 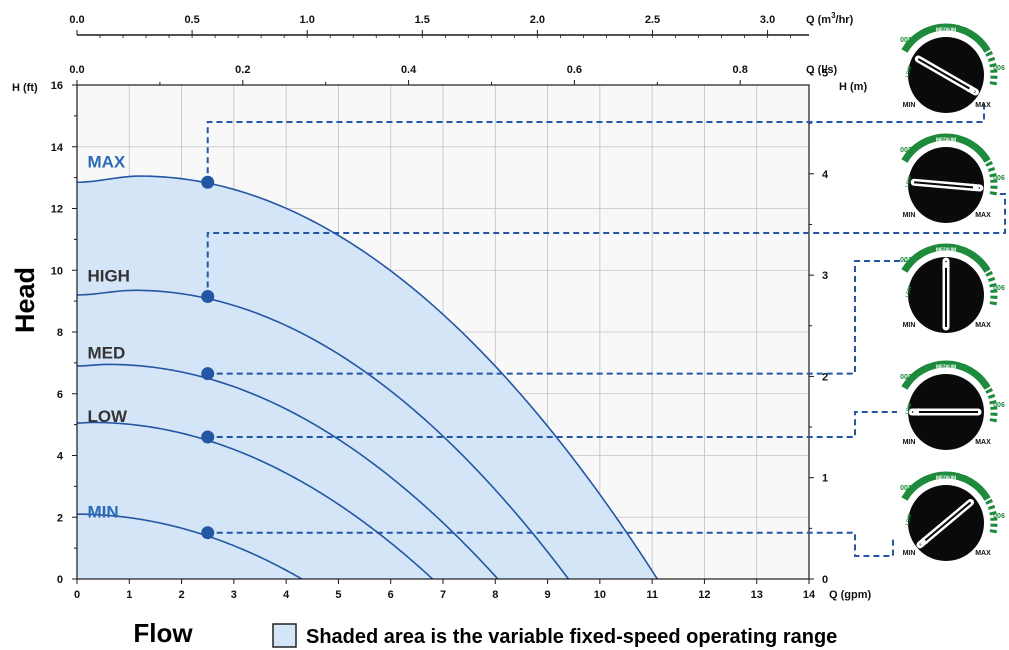 I want to click on y-left-tick-label: 0, so click(x=60, y=580).